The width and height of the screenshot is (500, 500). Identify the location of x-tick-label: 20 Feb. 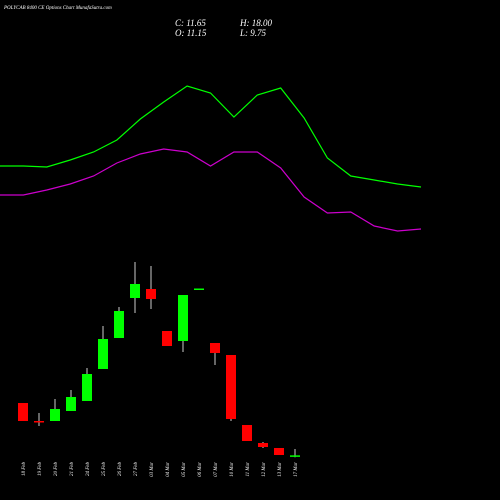
(56, 469).